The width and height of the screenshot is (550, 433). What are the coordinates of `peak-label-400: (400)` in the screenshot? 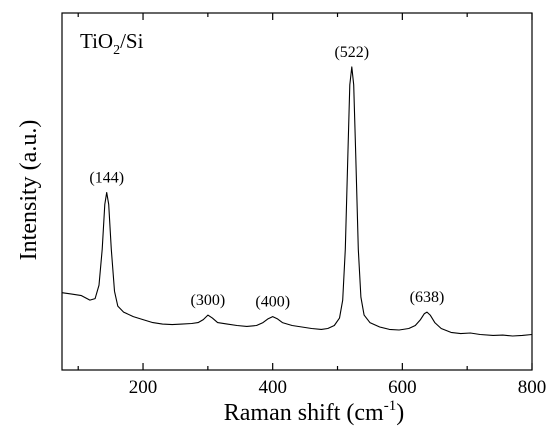 It's located at (272, 302).